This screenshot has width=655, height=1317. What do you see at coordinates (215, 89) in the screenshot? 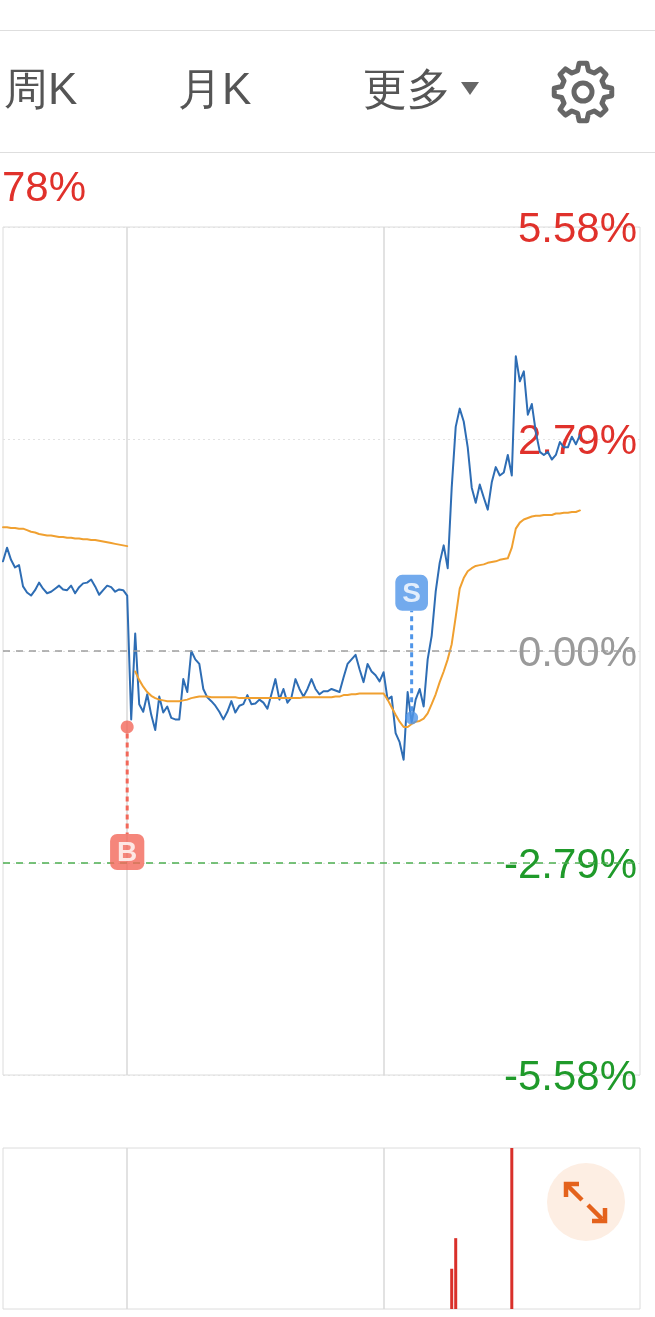
I see `text: 月K` at bounding box center [215, 89].